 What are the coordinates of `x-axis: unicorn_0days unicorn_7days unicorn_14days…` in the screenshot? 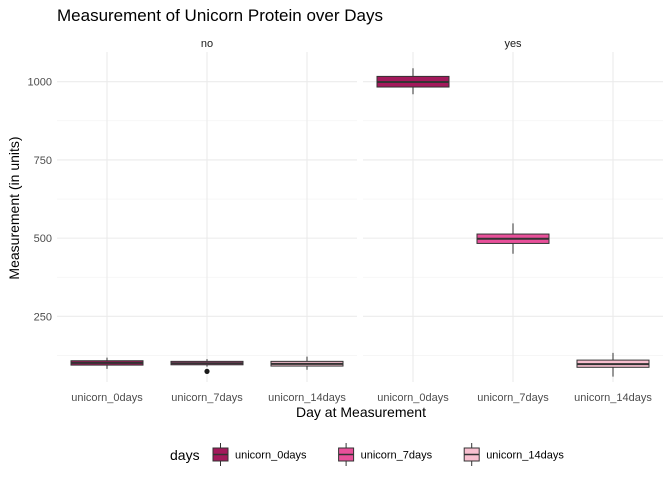 It's located at (361, 398).